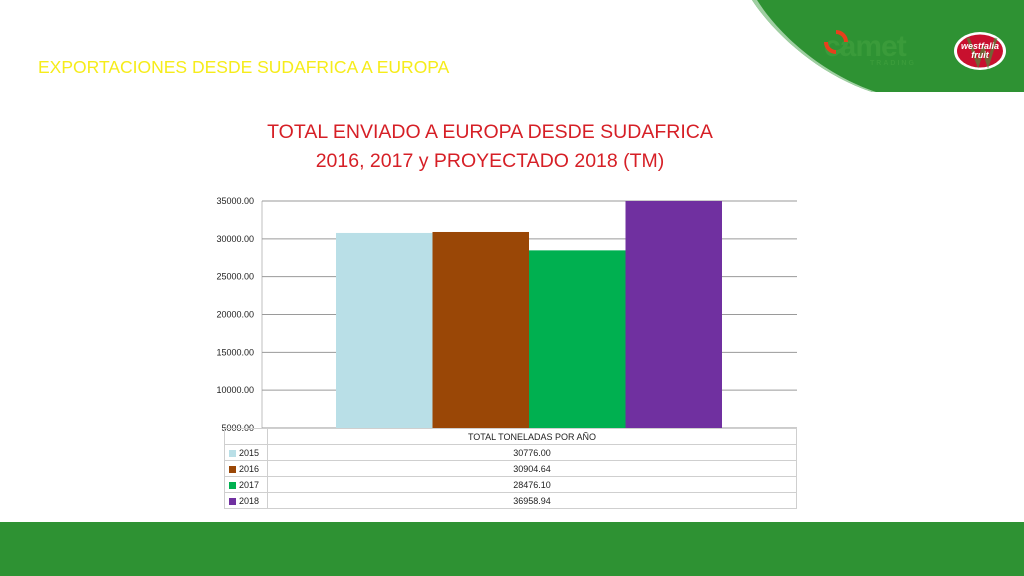  I want to click on table-value-2017: 28476.10, so click(532, 484).